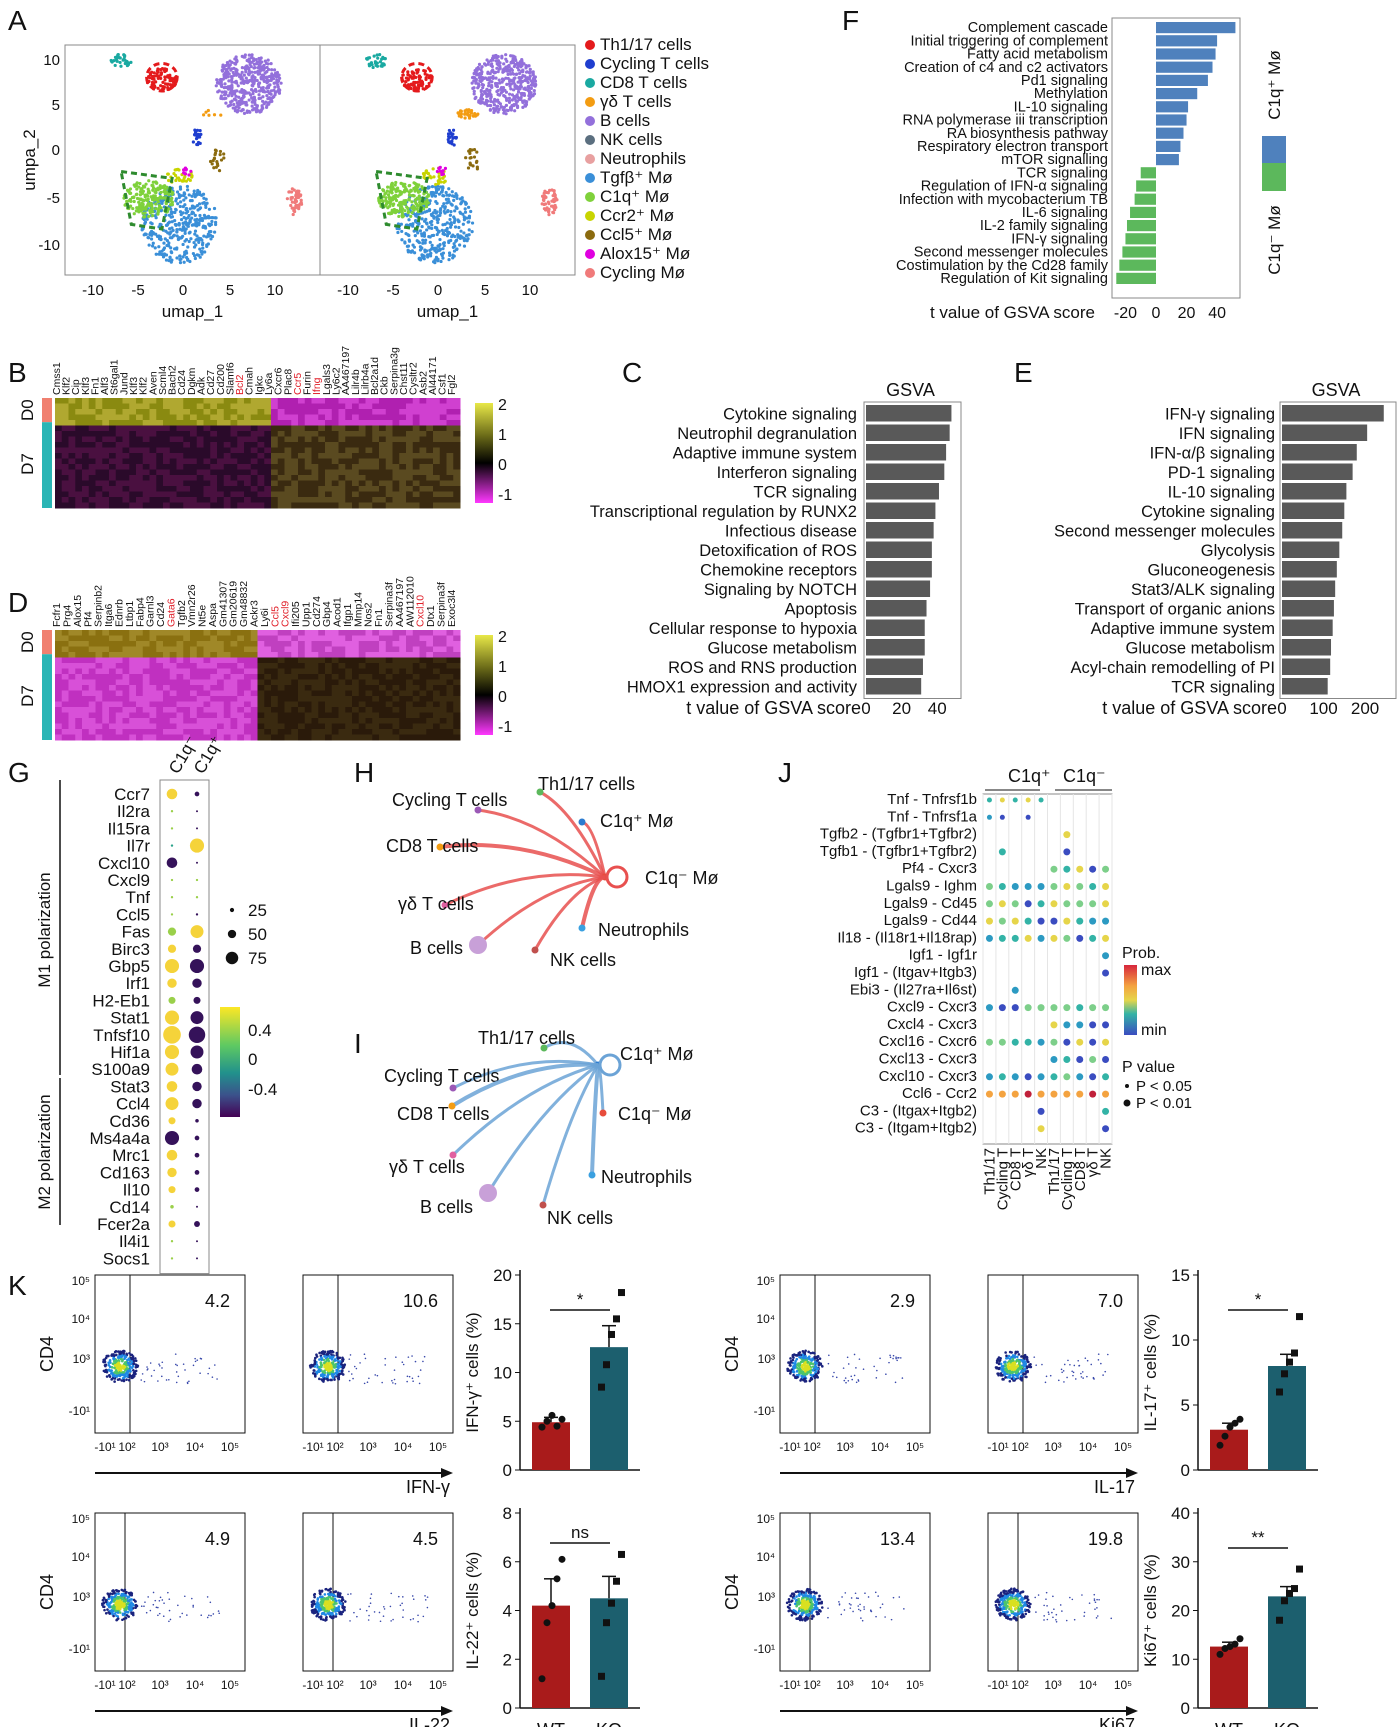 The width and height of the screenshot is (1400, 1732). I want to click on legend-swatch, so click(590, 254).